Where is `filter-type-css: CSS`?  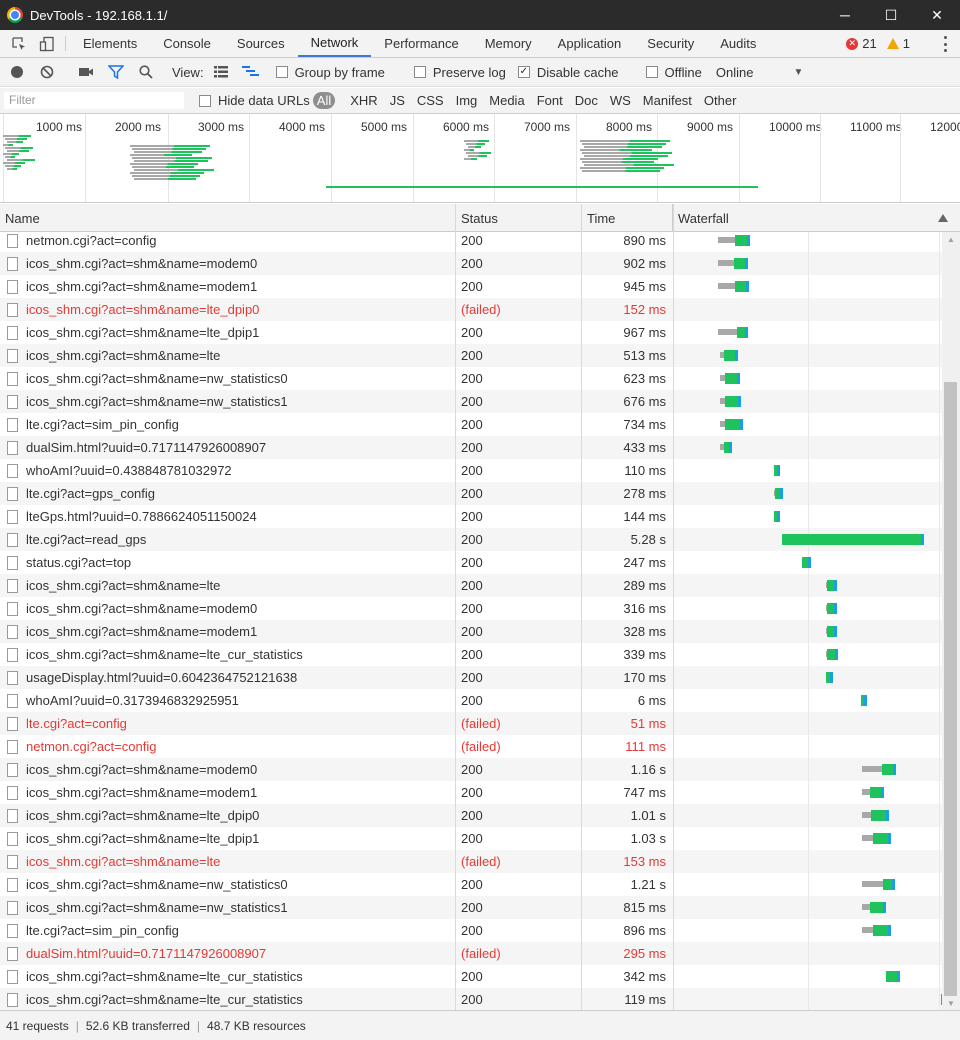
filter-type-css: CSS is located at coordinates (430, 100).